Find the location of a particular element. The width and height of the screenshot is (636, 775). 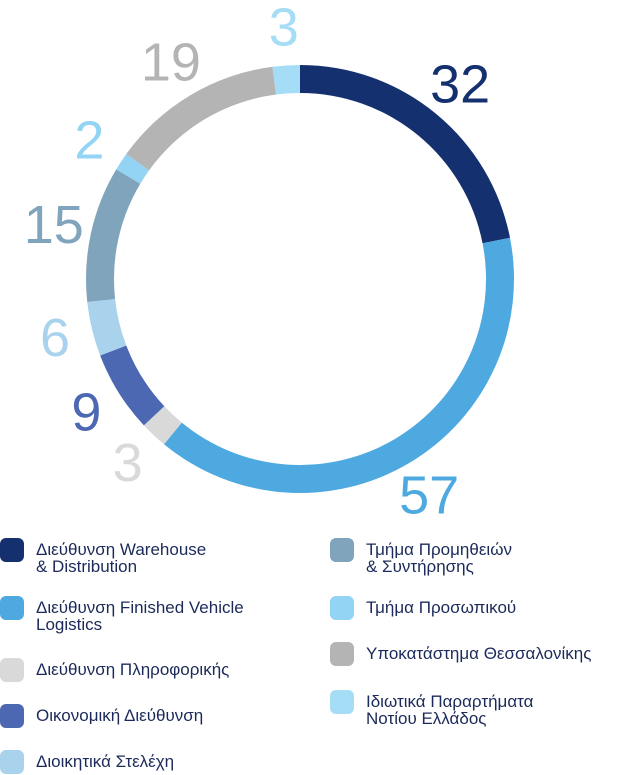

legend-label: Τμήμα Προσωπικού is located at coordinates (441, 607).